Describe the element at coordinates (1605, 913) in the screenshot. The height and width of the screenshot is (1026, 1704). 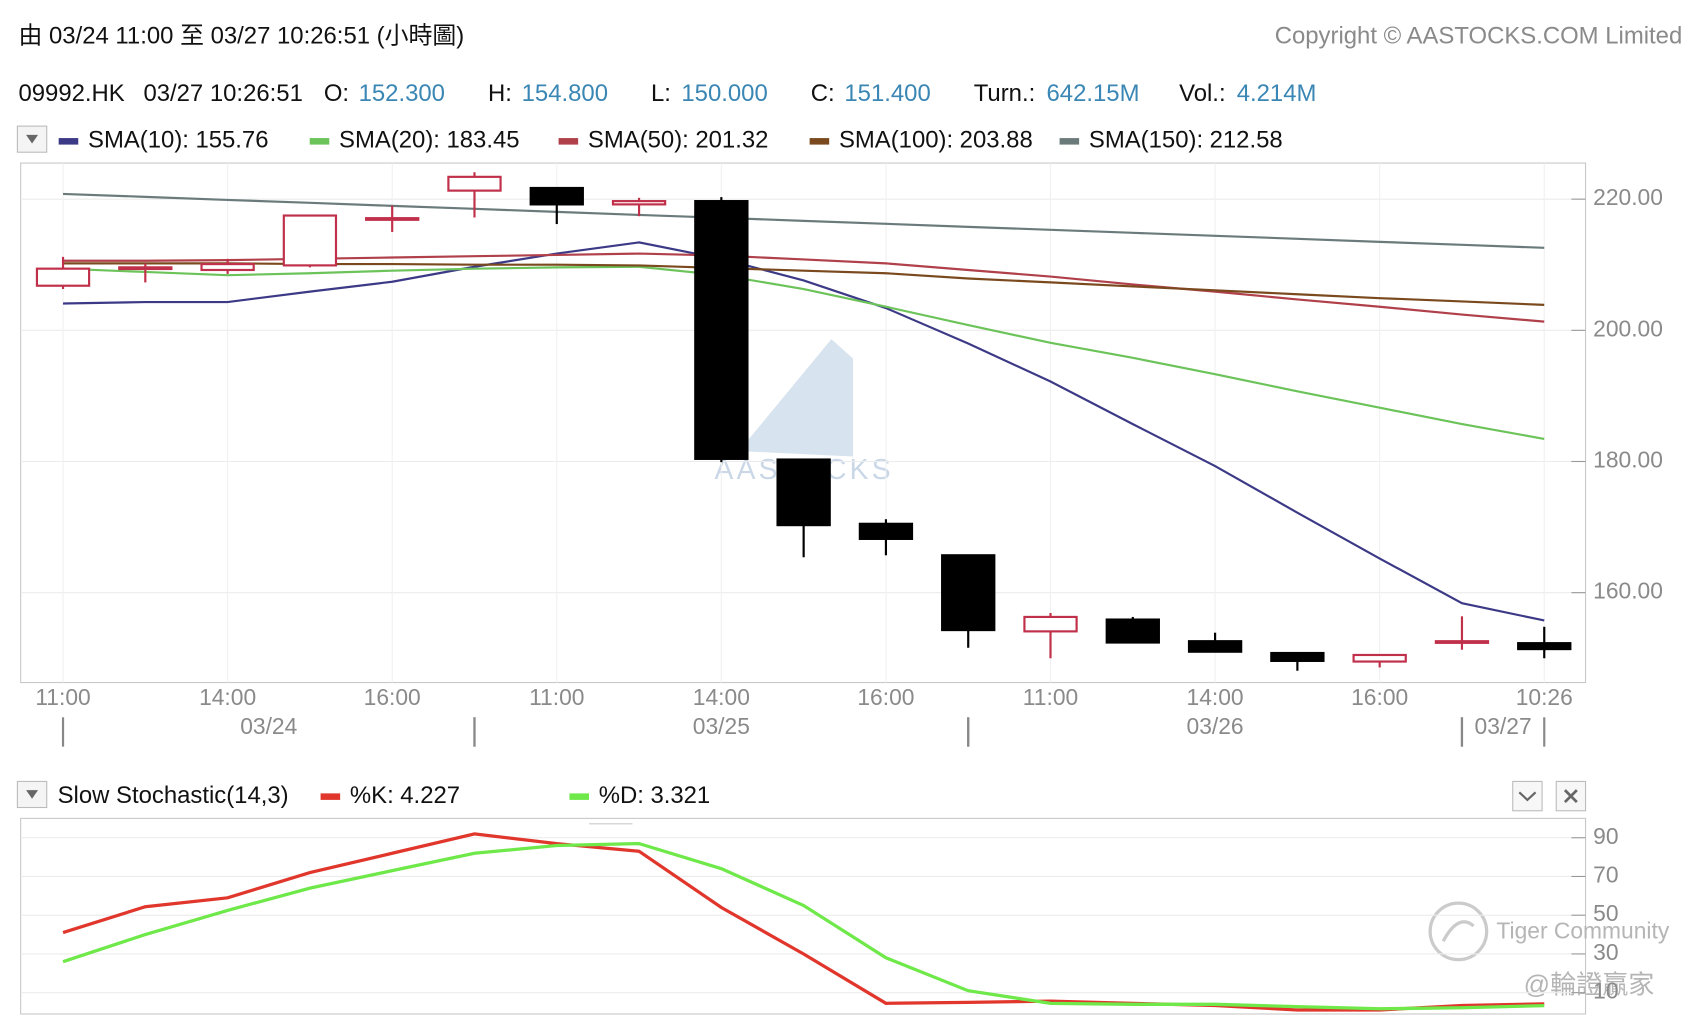
I see `y-tick-label: 50` at that location.